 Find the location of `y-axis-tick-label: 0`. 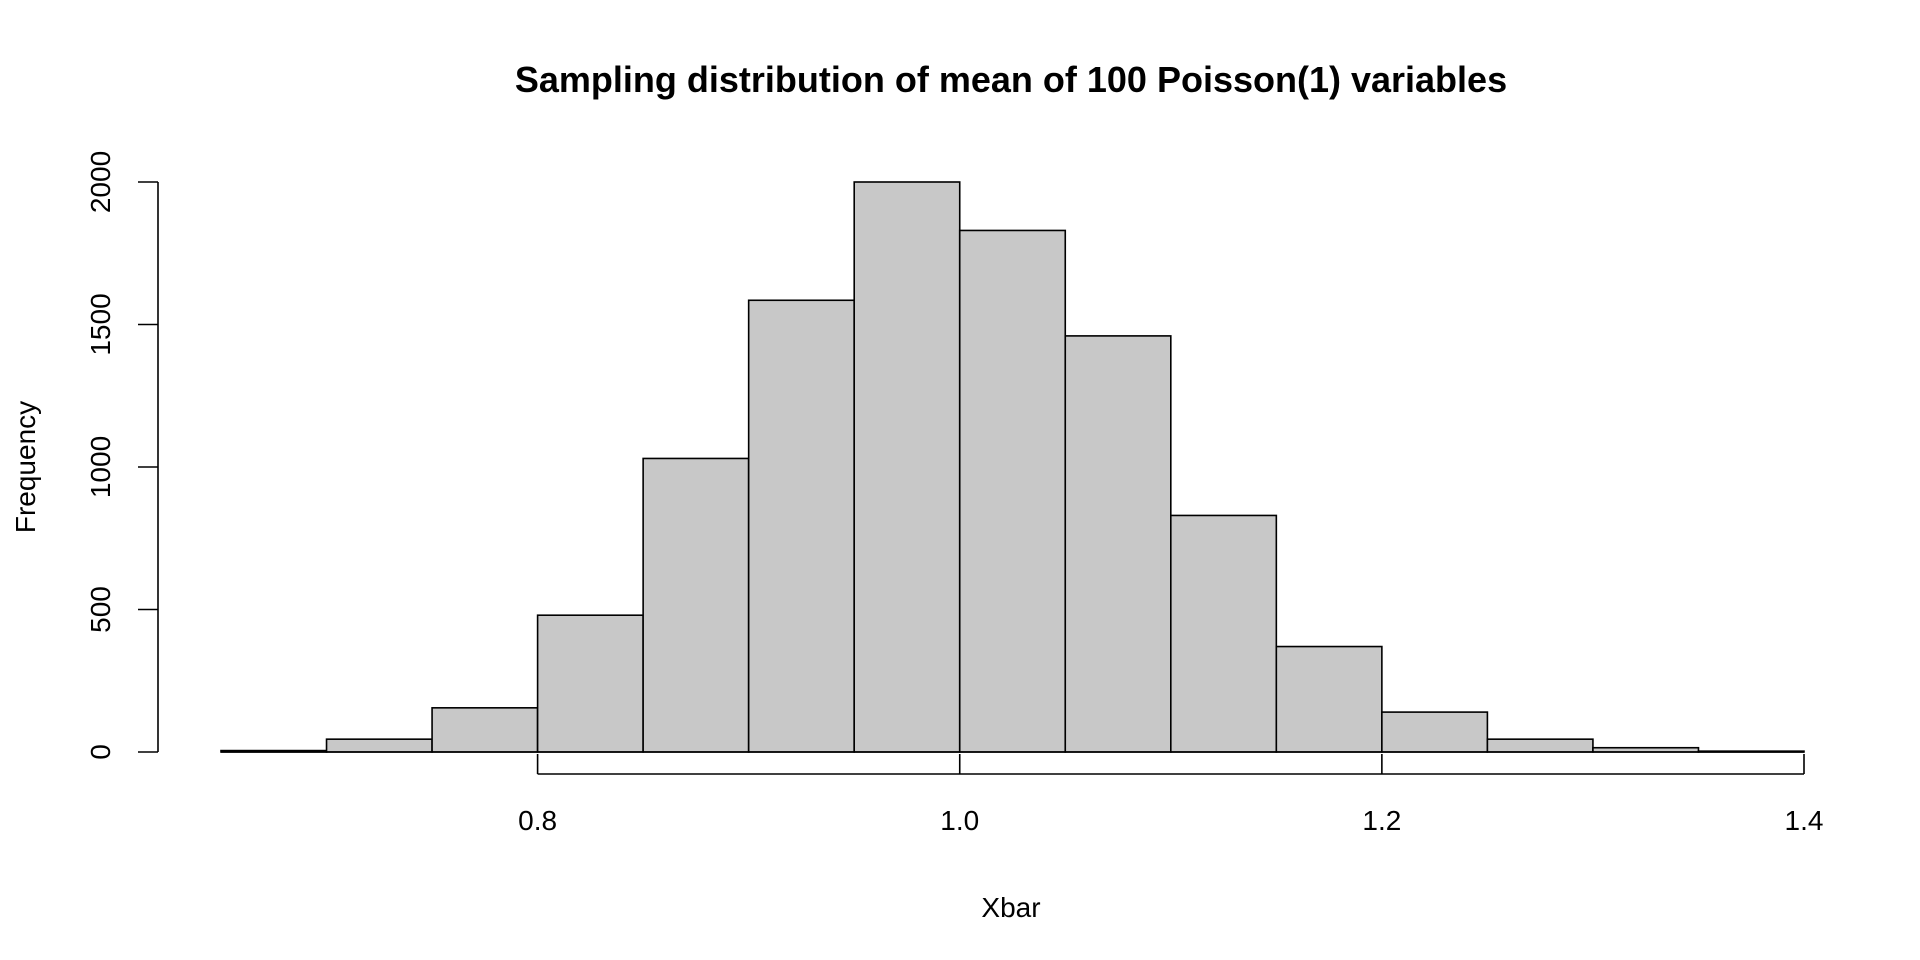

y-axis-tick-label: 0 is located at coordinates (100, 752).